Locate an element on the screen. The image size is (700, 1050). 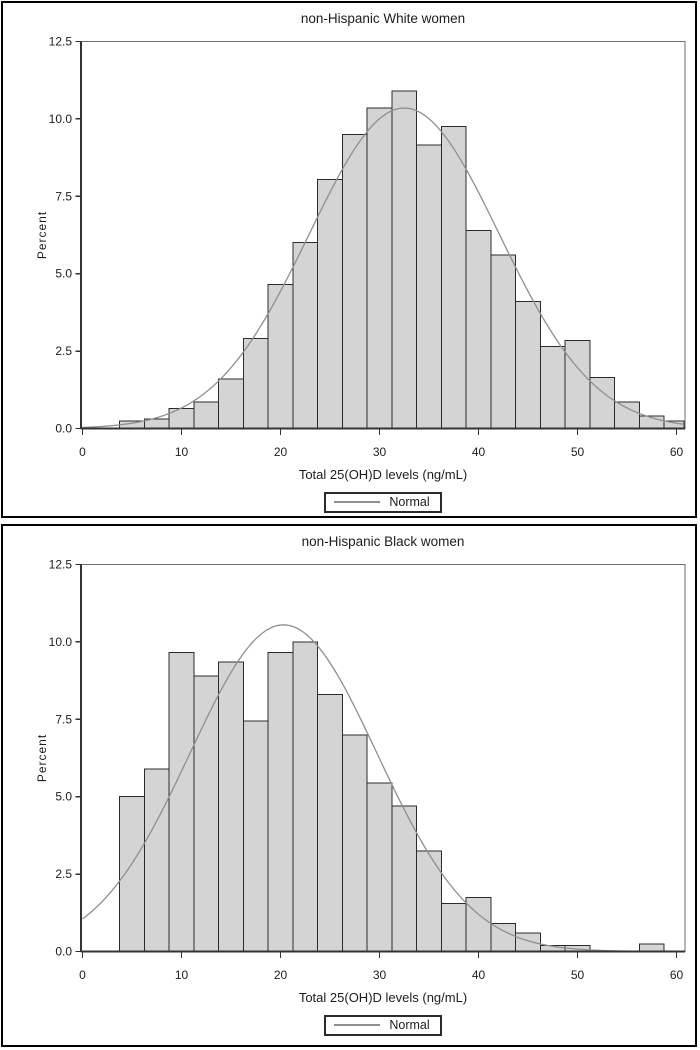
chart-title: non-Hispanic Black women is located at coordinates (383, 541).